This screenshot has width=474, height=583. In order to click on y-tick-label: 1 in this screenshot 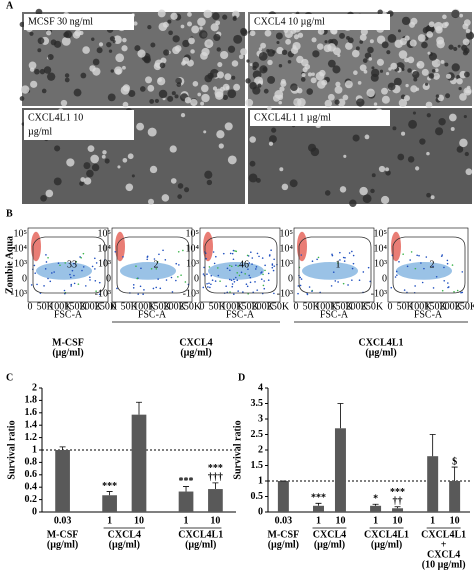, I will do `click(34, 449)`.